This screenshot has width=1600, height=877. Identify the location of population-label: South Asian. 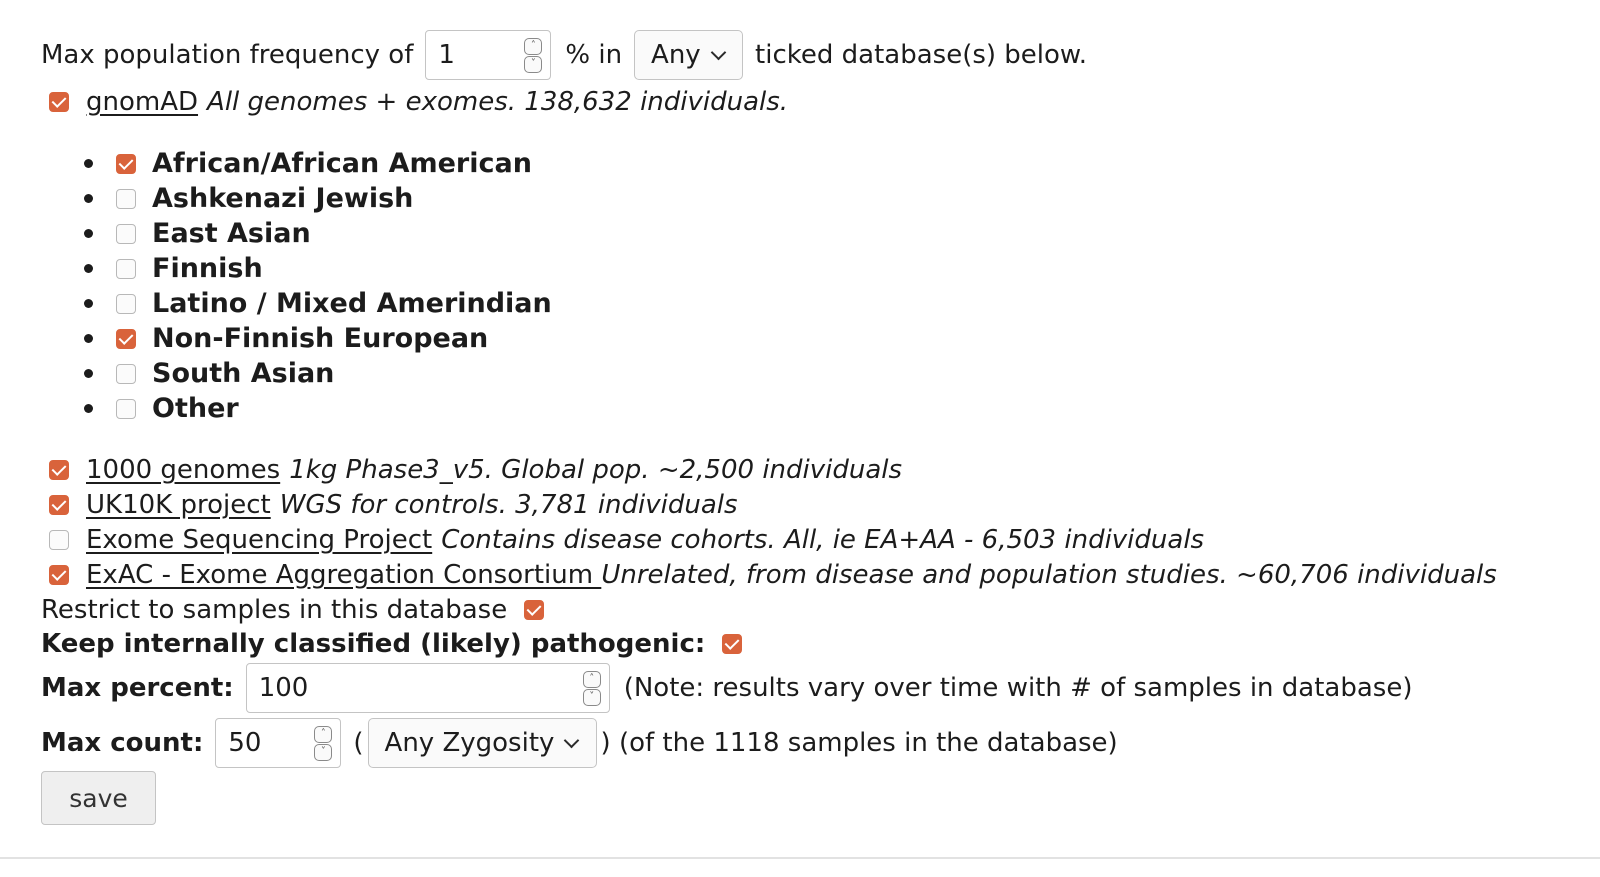
(243, 373).